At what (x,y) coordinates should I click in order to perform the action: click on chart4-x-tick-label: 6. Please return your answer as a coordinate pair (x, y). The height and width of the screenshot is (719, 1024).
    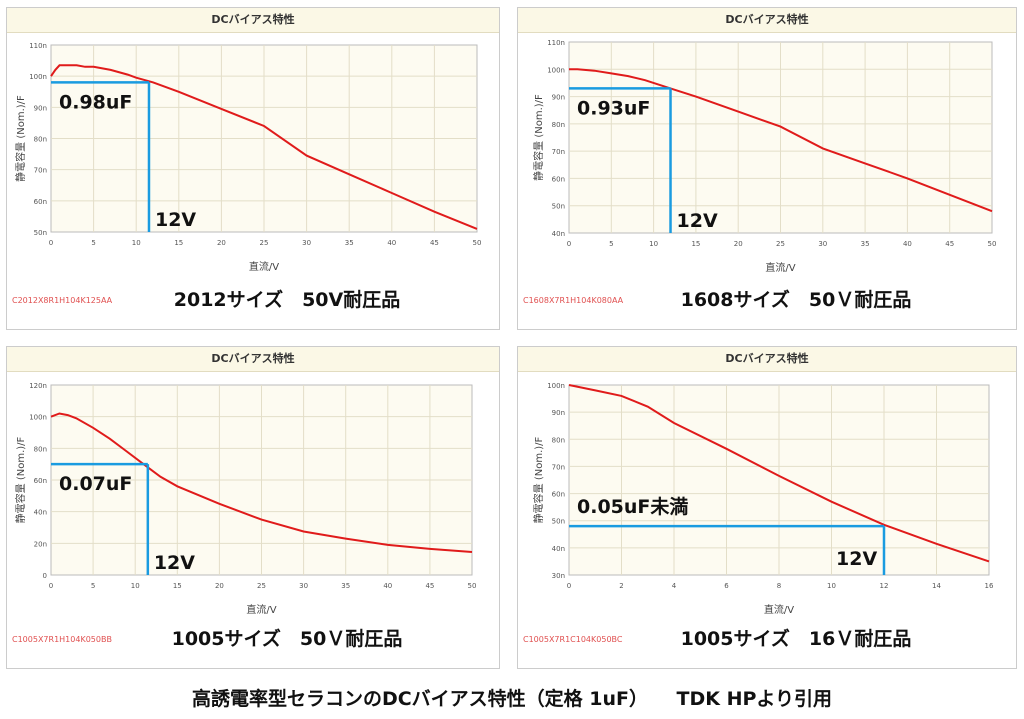
    Looking at the image, I should click on (726, 586).